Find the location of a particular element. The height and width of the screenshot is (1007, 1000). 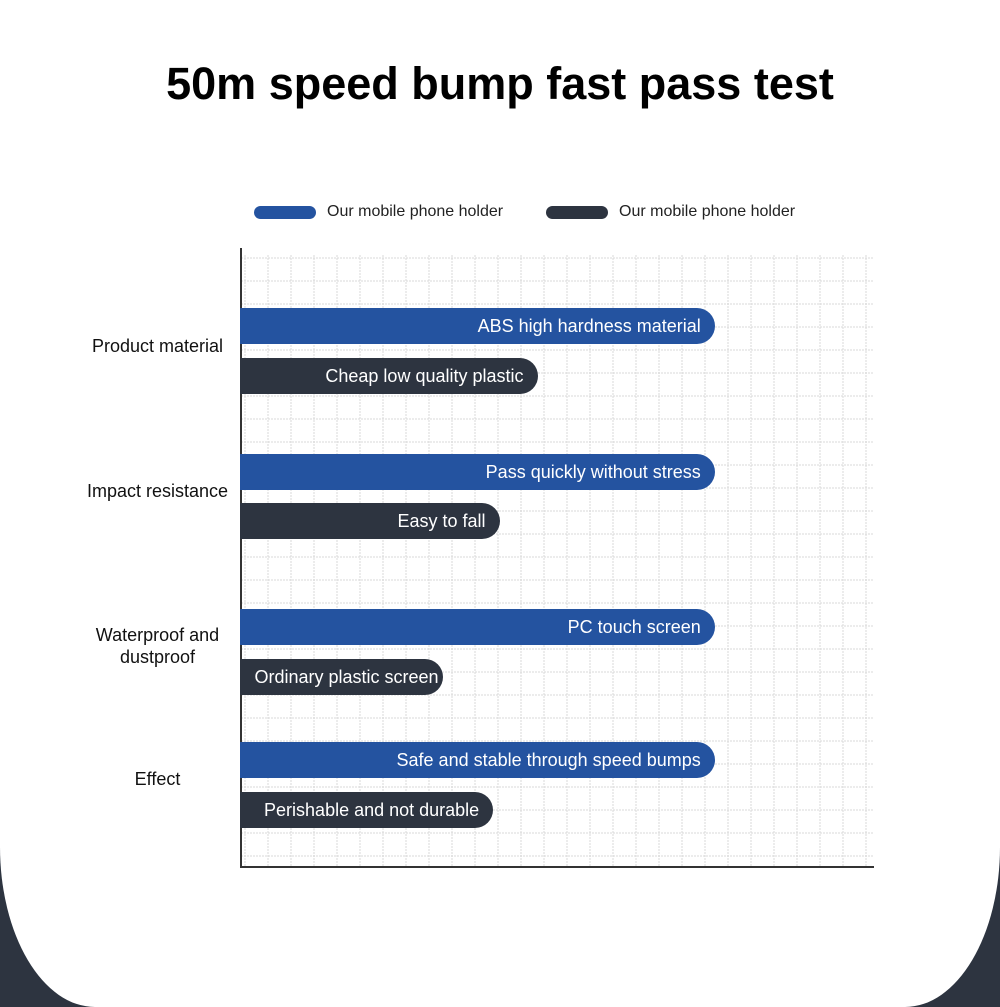

category-label: Impact resistance is located at coordinates (157, 491).